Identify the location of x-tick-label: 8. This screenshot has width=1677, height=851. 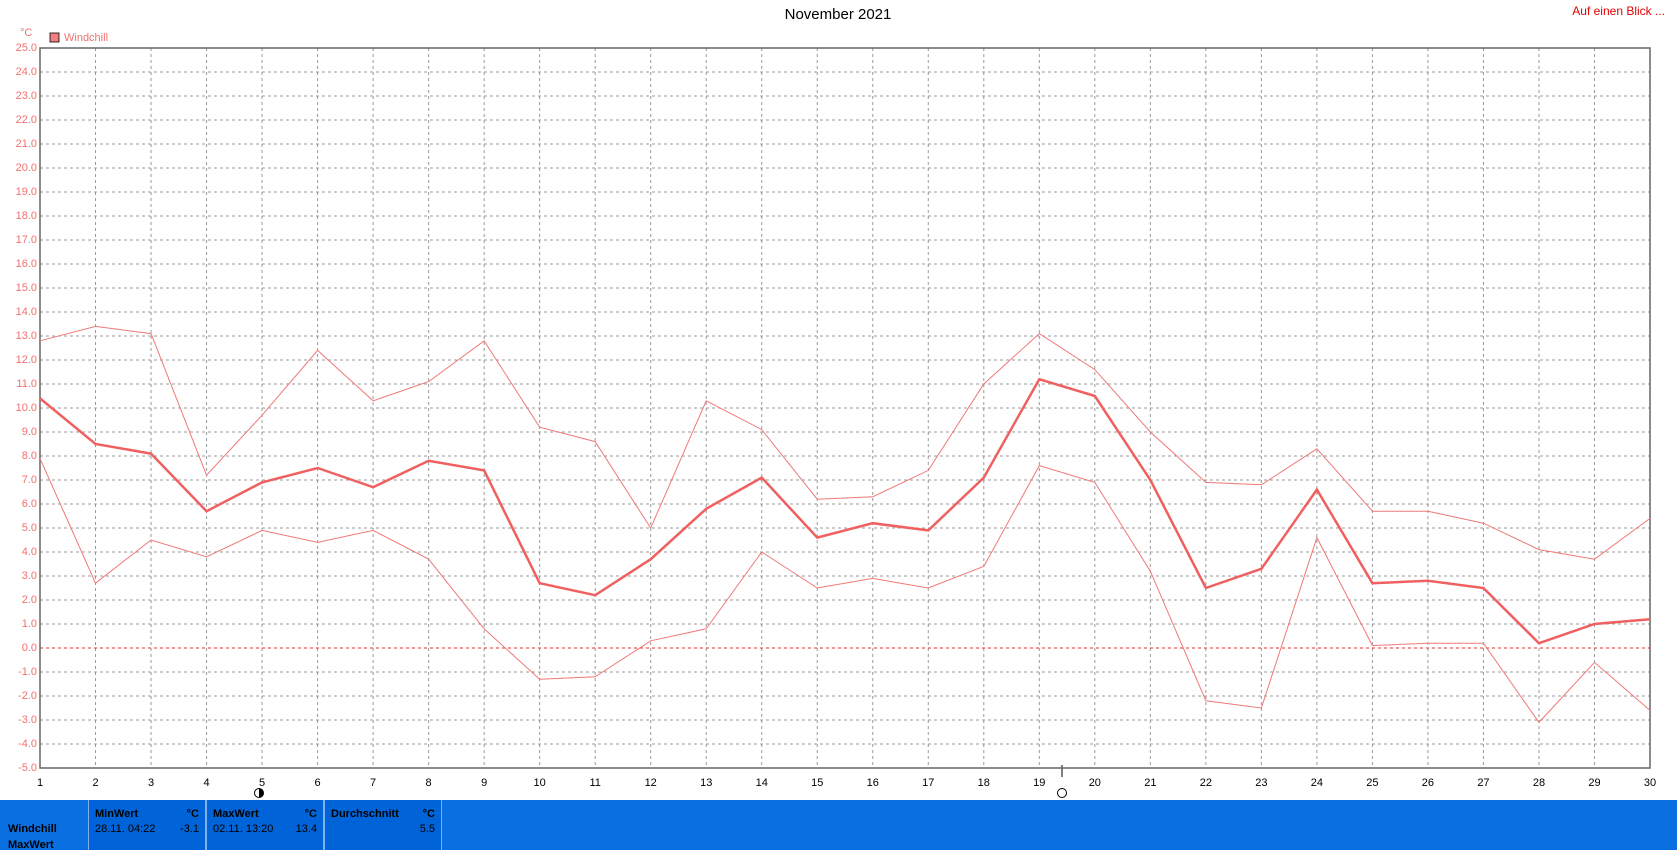
(429, 783).